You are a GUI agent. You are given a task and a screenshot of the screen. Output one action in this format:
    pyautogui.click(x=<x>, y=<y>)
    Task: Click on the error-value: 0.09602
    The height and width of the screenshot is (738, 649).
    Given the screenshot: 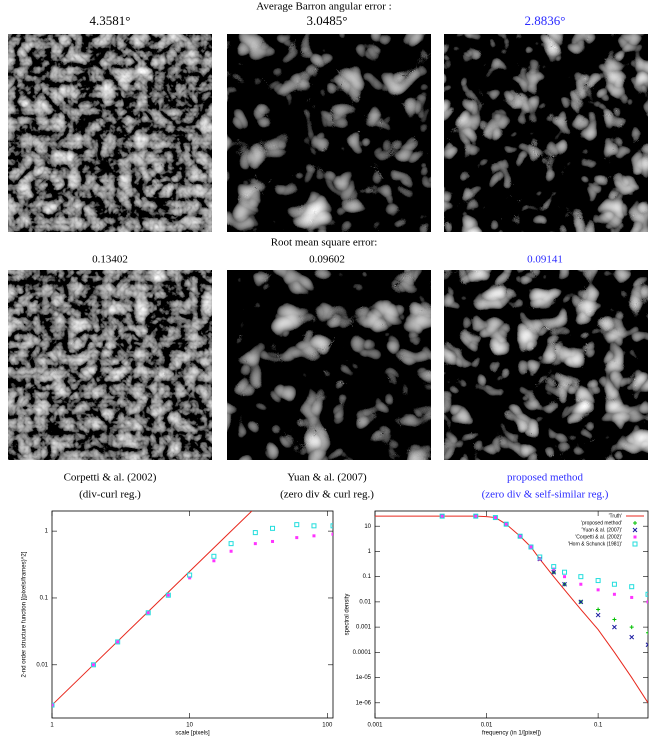 What is the action you would take?
    pyautogui.click(x=327, y=260)
    